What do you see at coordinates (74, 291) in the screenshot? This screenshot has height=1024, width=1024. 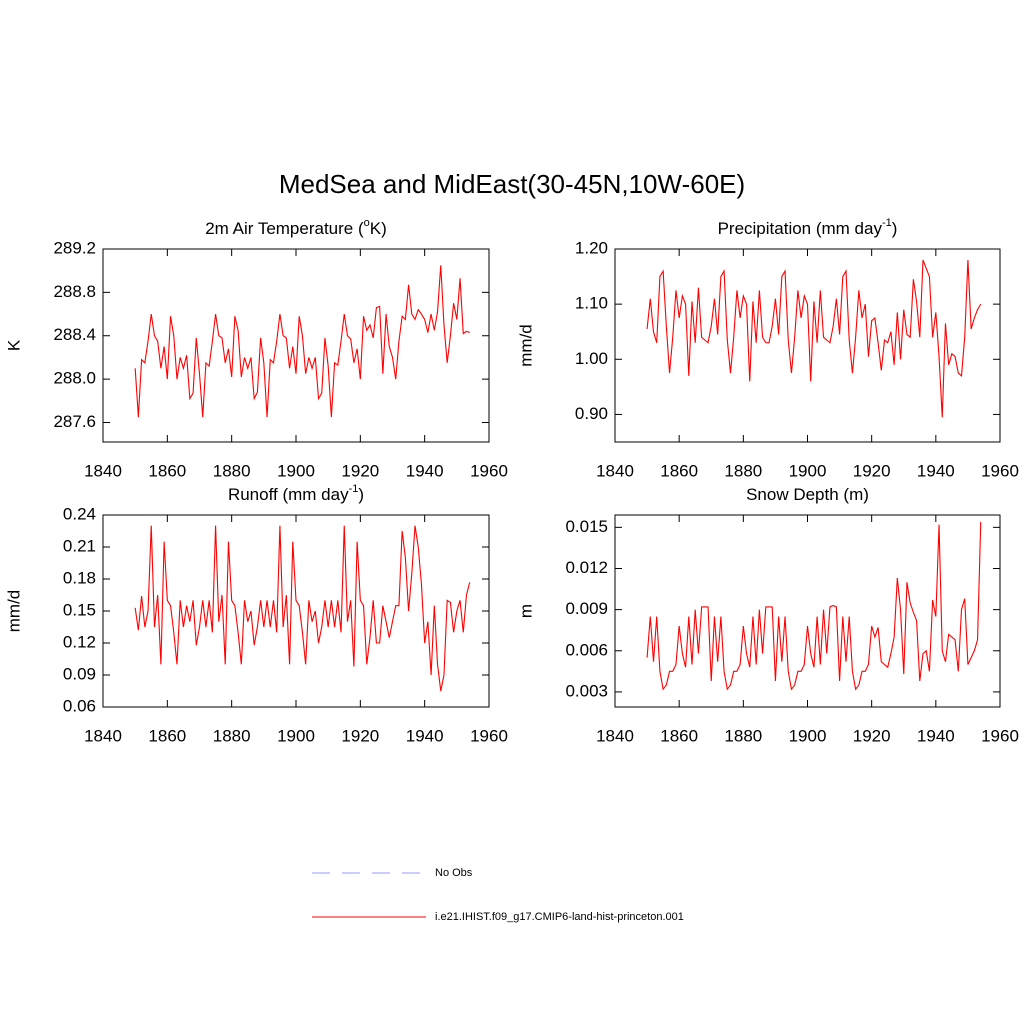 I see `y-tick-label: 288.8` at bounding box center [74, 291].